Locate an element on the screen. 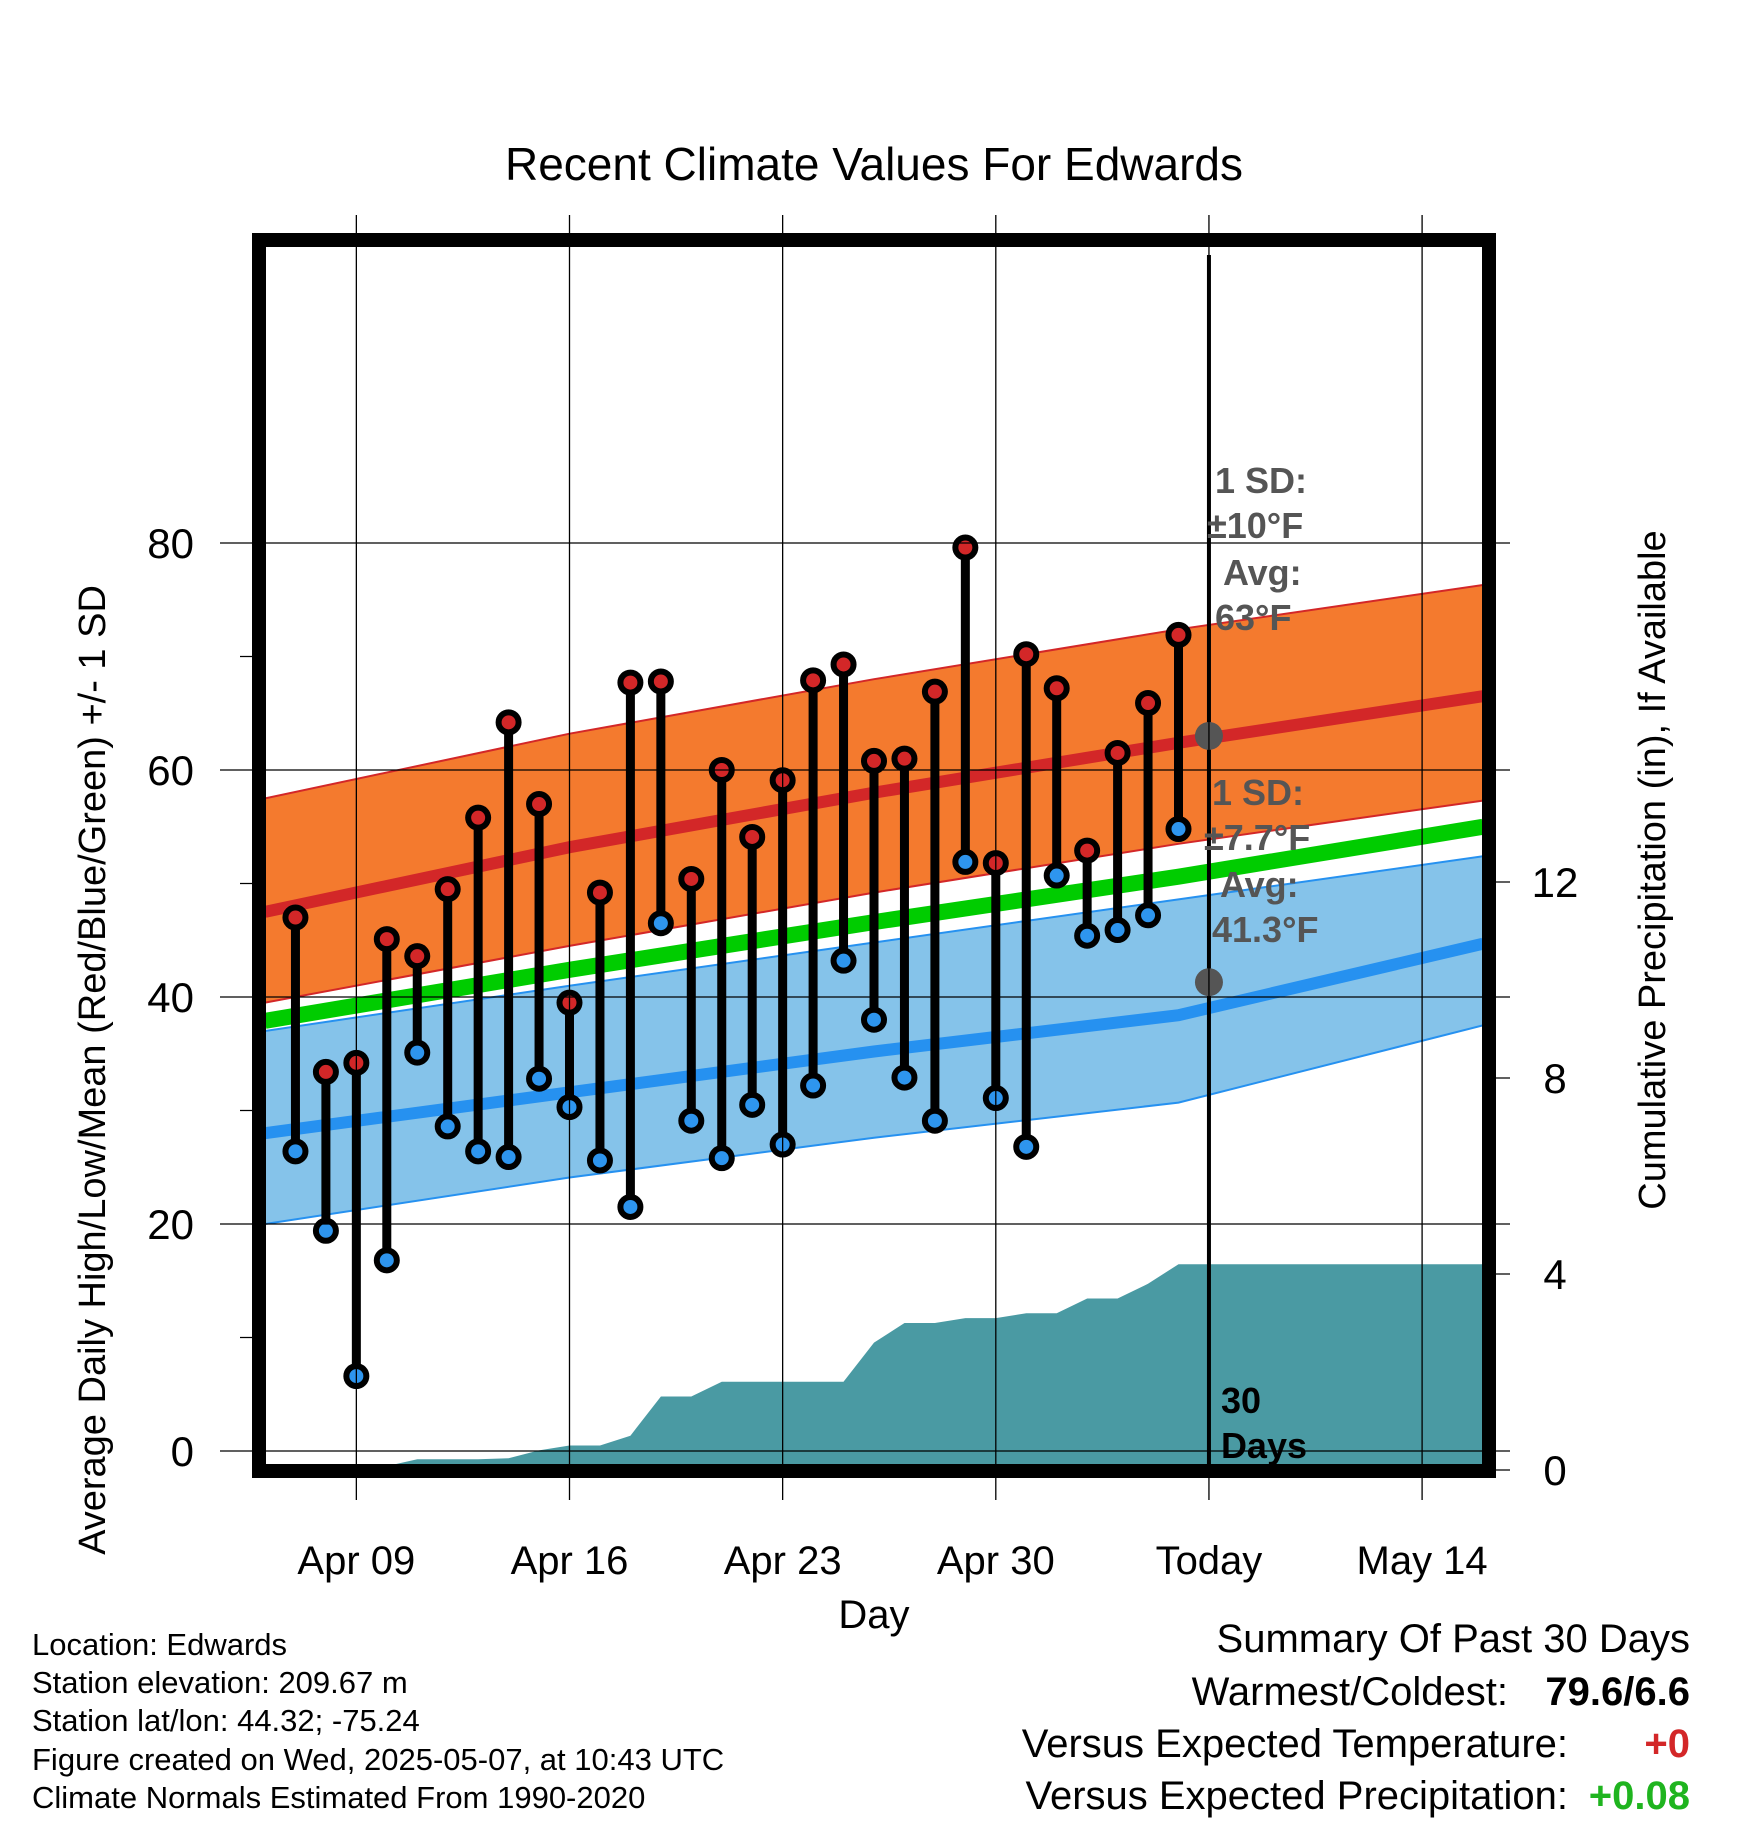  low-annotation-line: 1 SD: is located at coordinates (1258, 792).